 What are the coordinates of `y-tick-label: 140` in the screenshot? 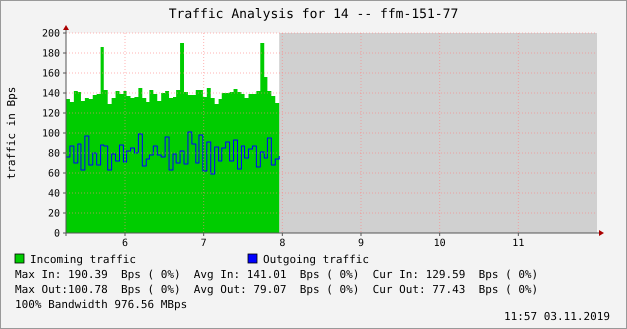 It's located at (51, 94).